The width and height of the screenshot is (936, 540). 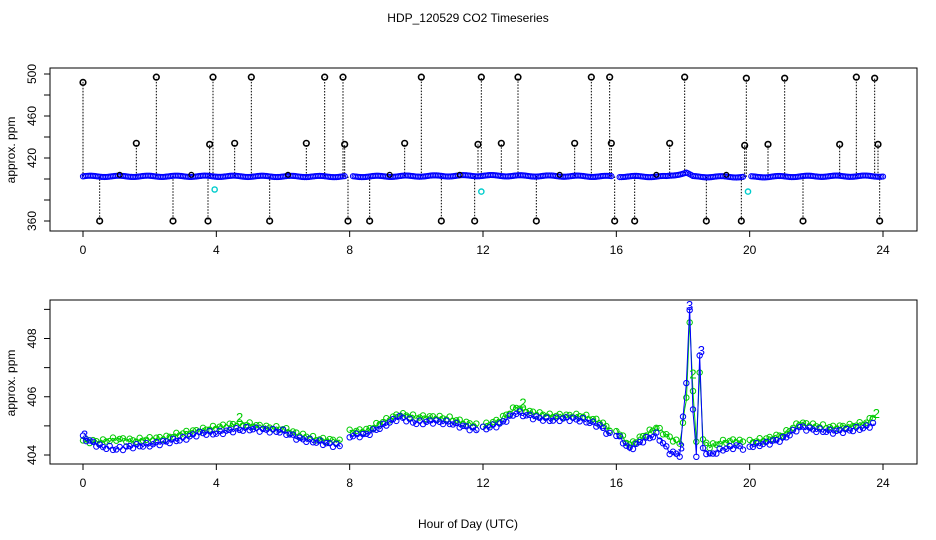 I want to click on series-line, so click(x=679, y=384).